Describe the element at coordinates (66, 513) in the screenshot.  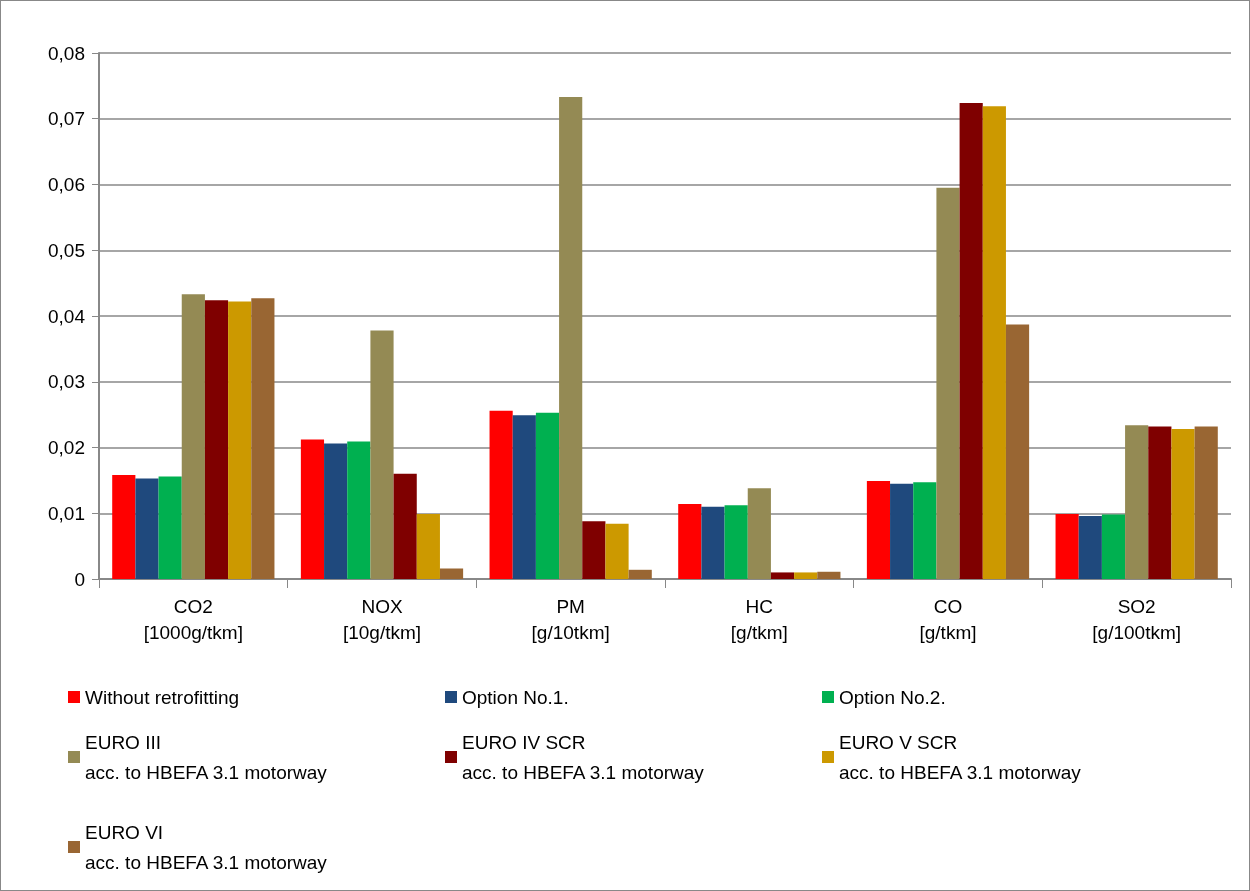
I see `y-tick-label: 0,01` at that location.